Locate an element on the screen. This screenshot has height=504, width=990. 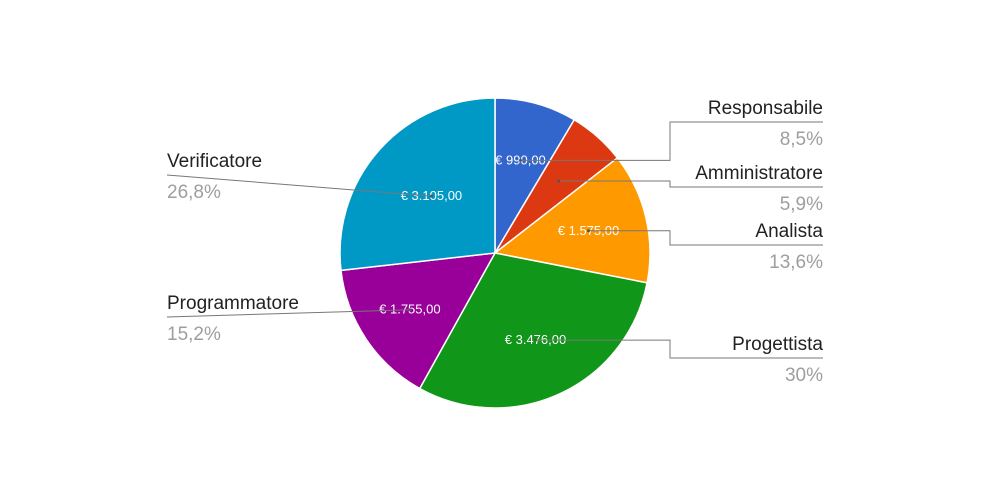
pie-slice-responsabile is located at coordinates (535, 176).